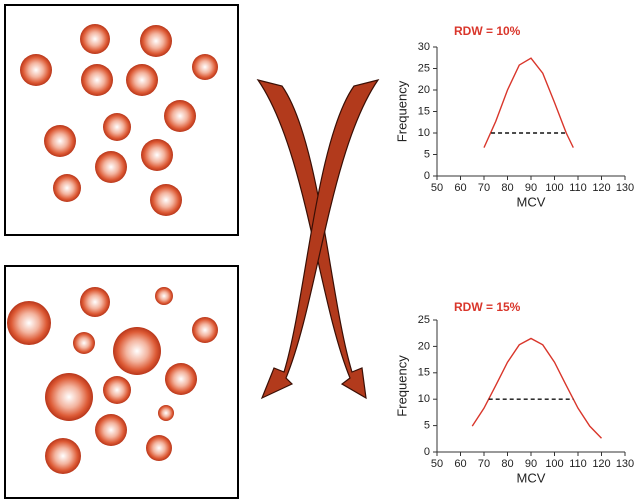 The image size is (640, 504). What do you see at coordinates (487, 307) in the screenshot?
I see `chart-title: RDW = 15%` at bounding box center [487, 307].